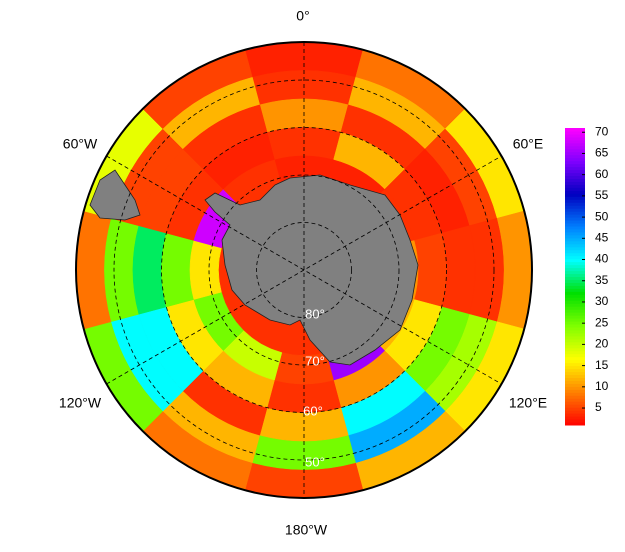  I want to click on south-america, so click(115, 195).